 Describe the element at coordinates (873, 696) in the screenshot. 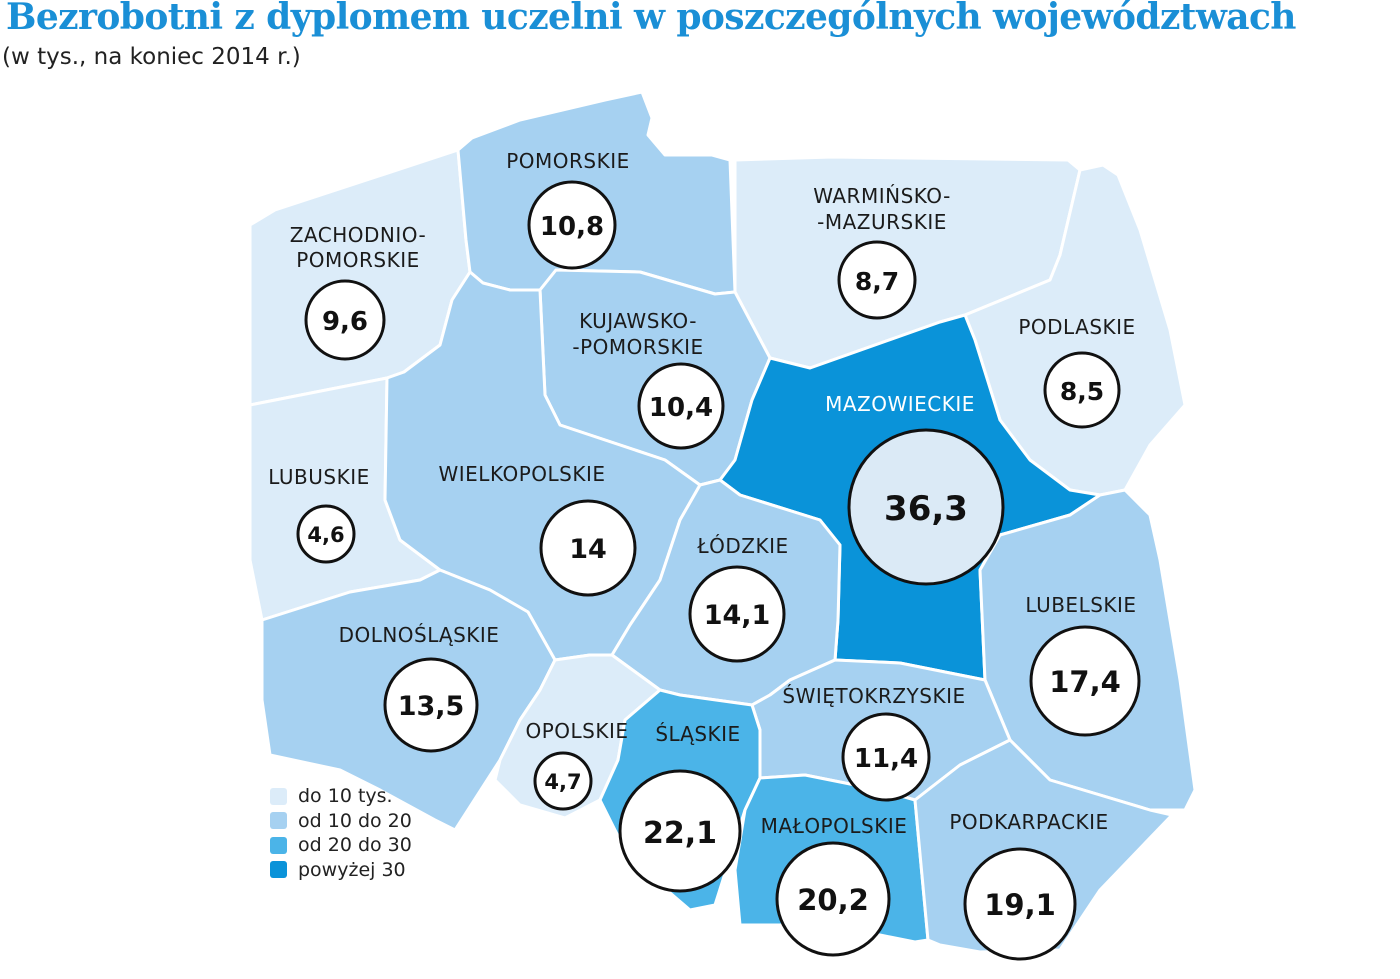

I see `label-swietokrzyskie: ŚWIĘTOKRZYSKIE` at that location.